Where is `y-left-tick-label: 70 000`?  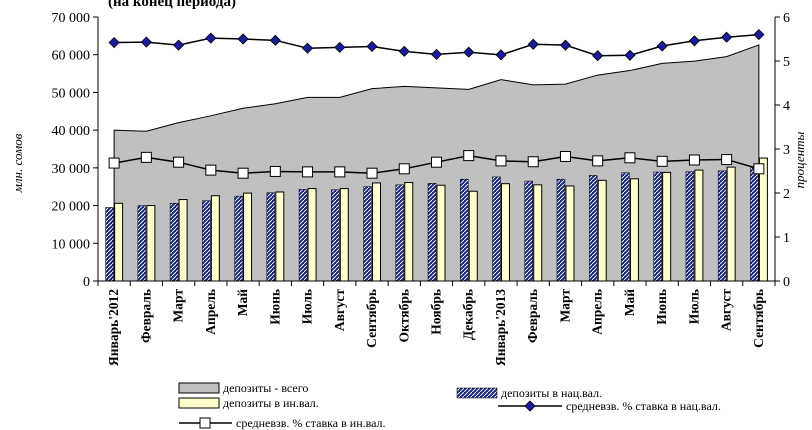 y-left-tick-label: 70 000 is located at coordinates (71, 18).